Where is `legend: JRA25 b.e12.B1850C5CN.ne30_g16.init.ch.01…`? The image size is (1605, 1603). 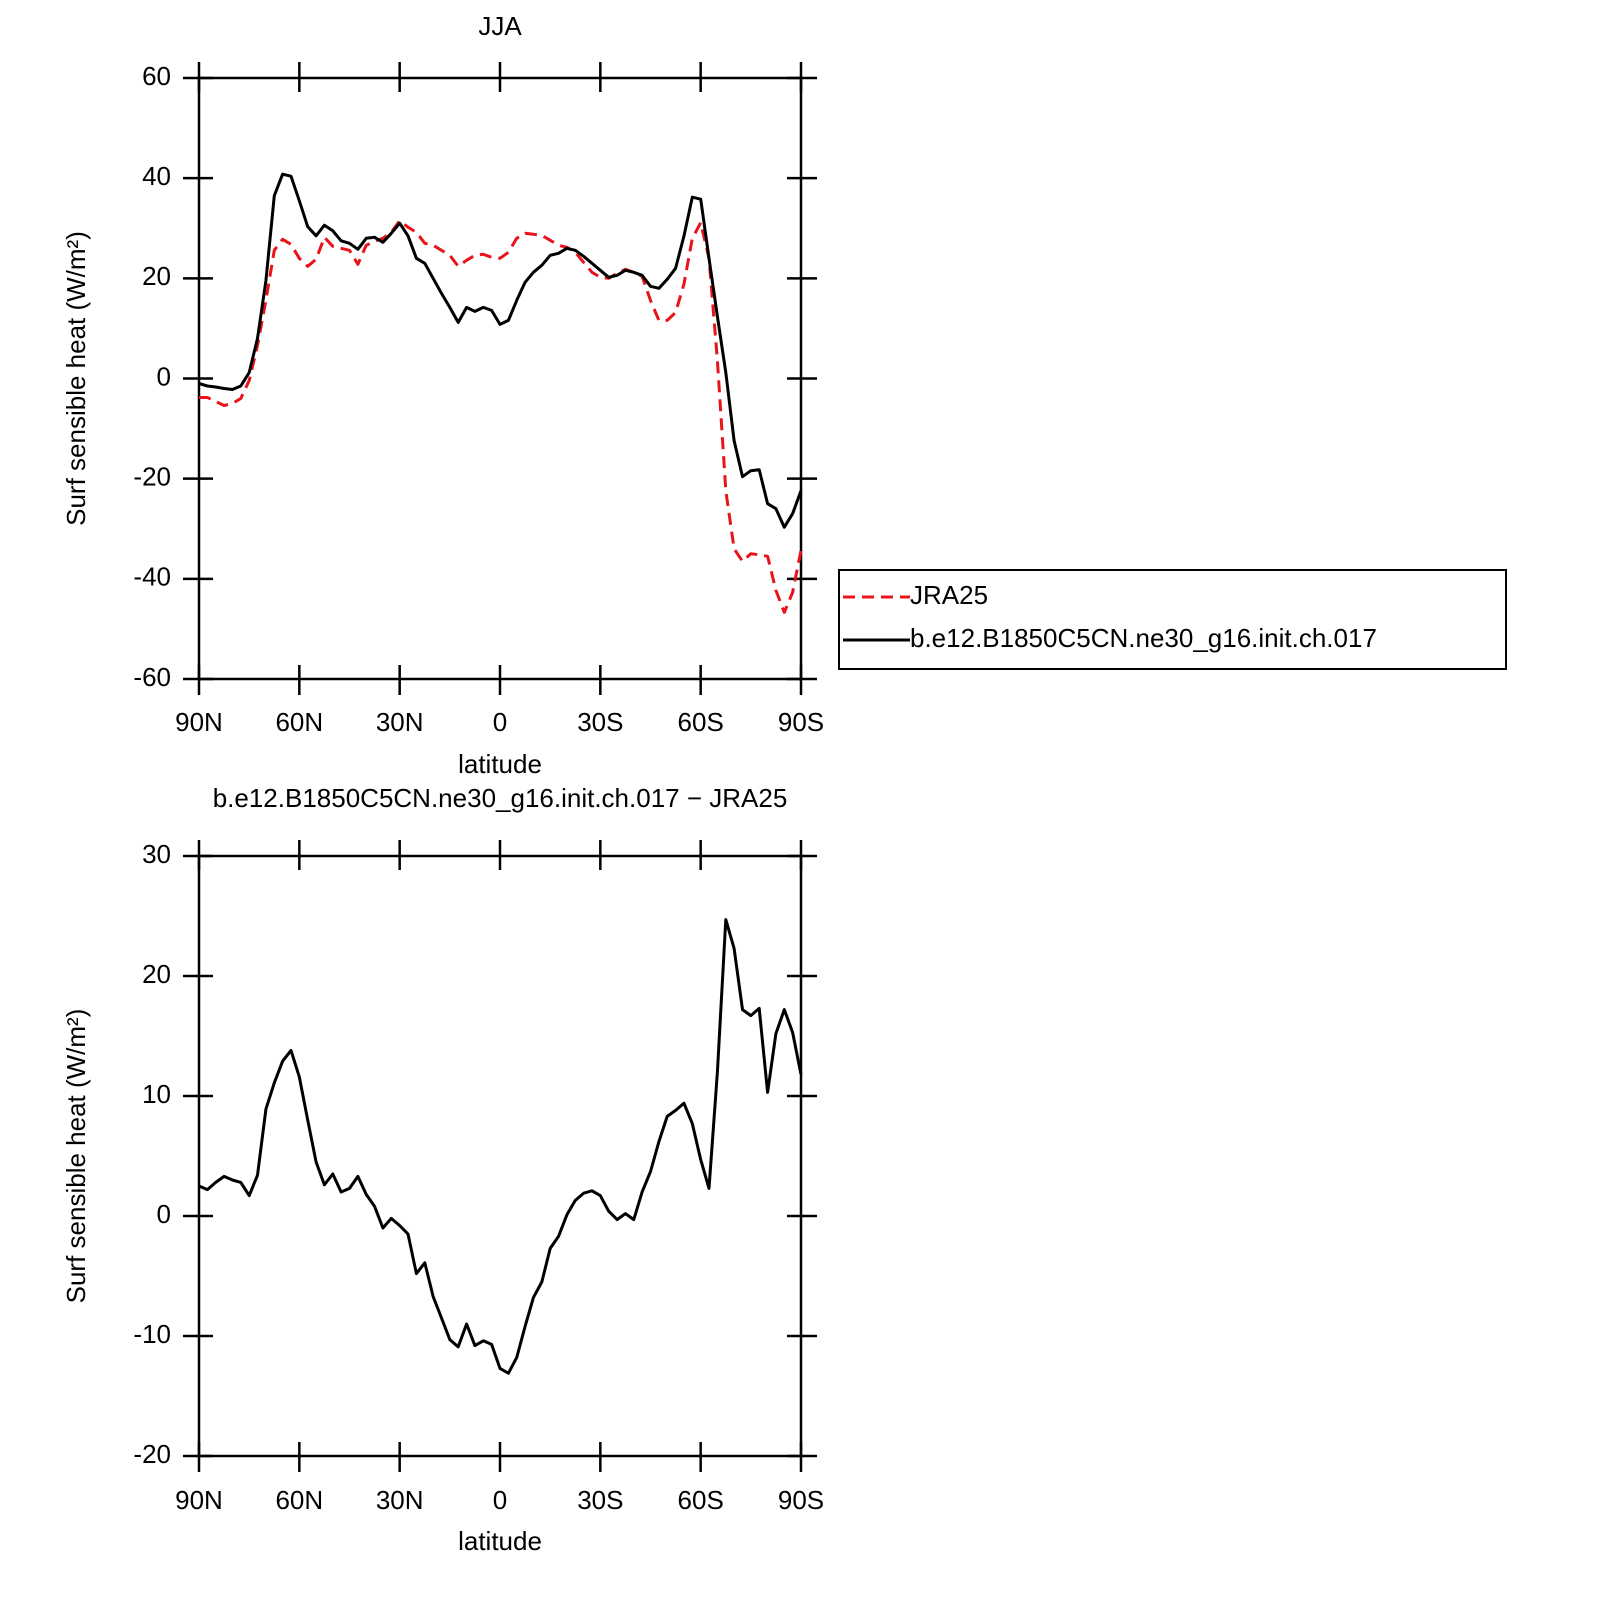
legend: JRA25 b.e12.B1850C5CN.ne30_g16.init.ch.01… is located at coordinates (1172, 619).